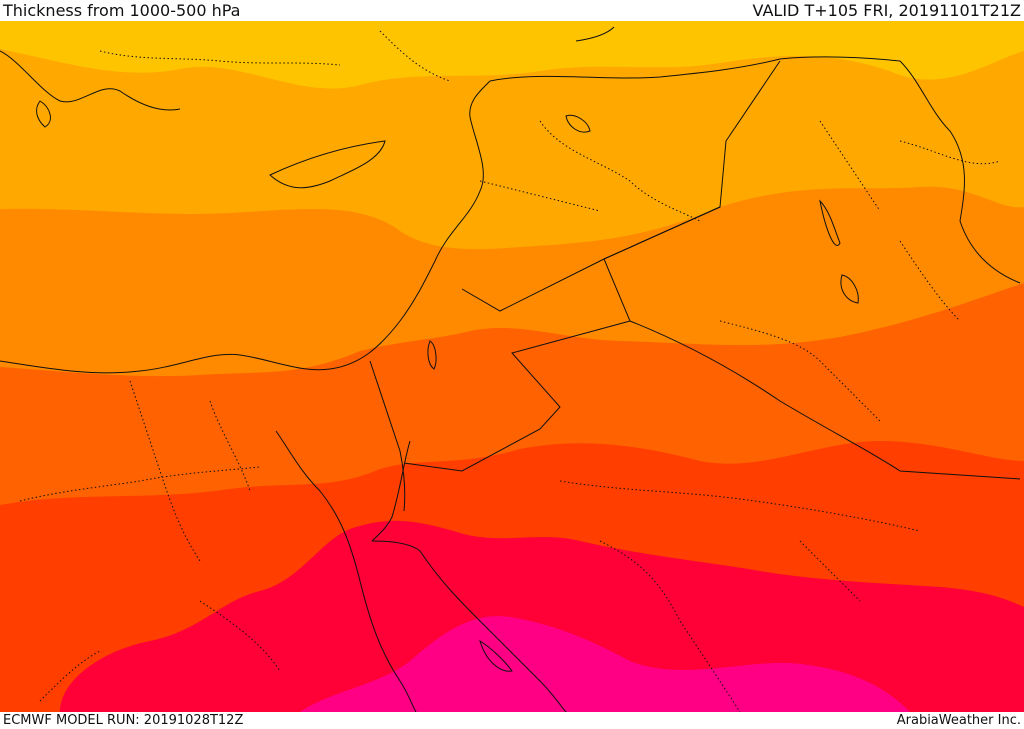 The width and height of the screenshot is (1024, 729). I want to click on credit: ArabiaWeather Inc., so click(958, 720).